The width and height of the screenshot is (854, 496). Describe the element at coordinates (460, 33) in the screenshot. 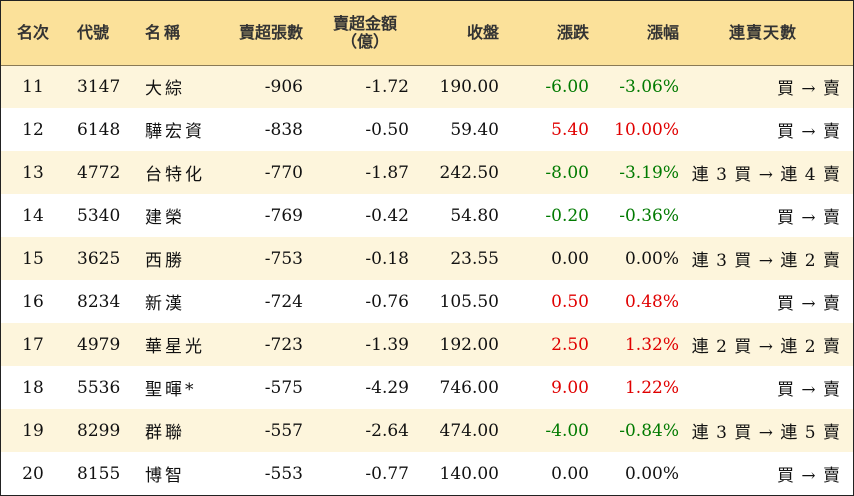

I see `header-close: 收盤` at that location.